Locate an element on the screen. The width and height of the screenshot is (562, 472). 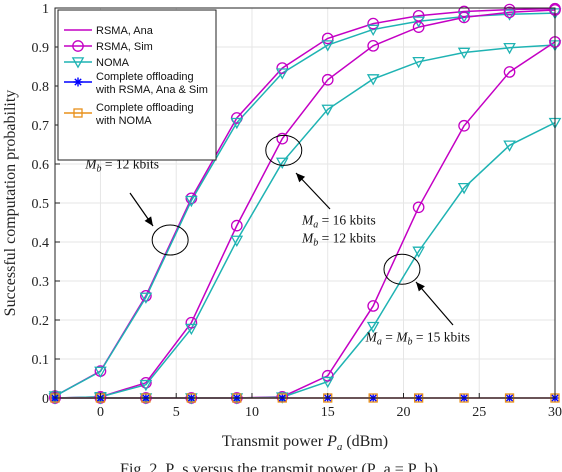
y-tick-label: 0.1 is located at coordinates (41, 360).